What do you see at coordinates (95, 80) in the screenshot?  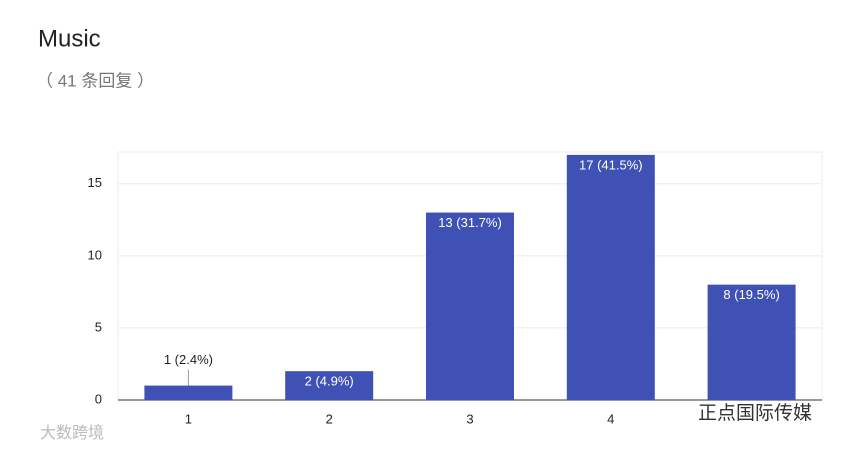 I see `chart-subtitle: （ 41 条回复 ）` at bounding box center [95, 80].